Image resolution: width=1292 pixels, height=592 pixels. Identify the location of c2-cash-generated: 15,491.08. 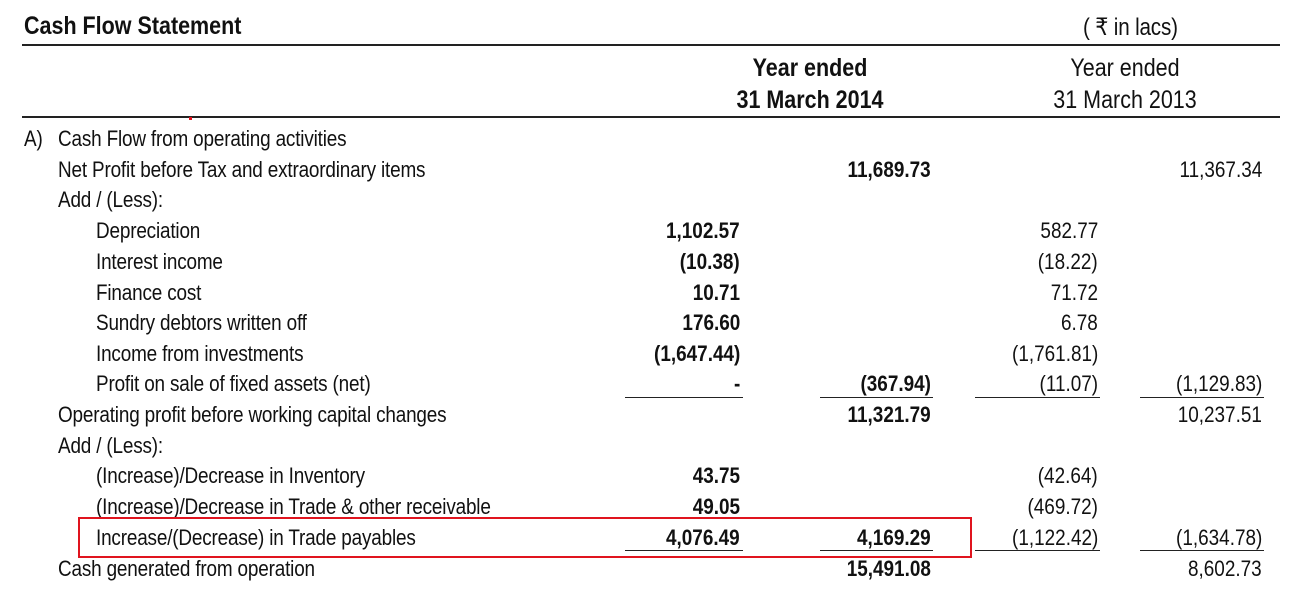
(888, 568).